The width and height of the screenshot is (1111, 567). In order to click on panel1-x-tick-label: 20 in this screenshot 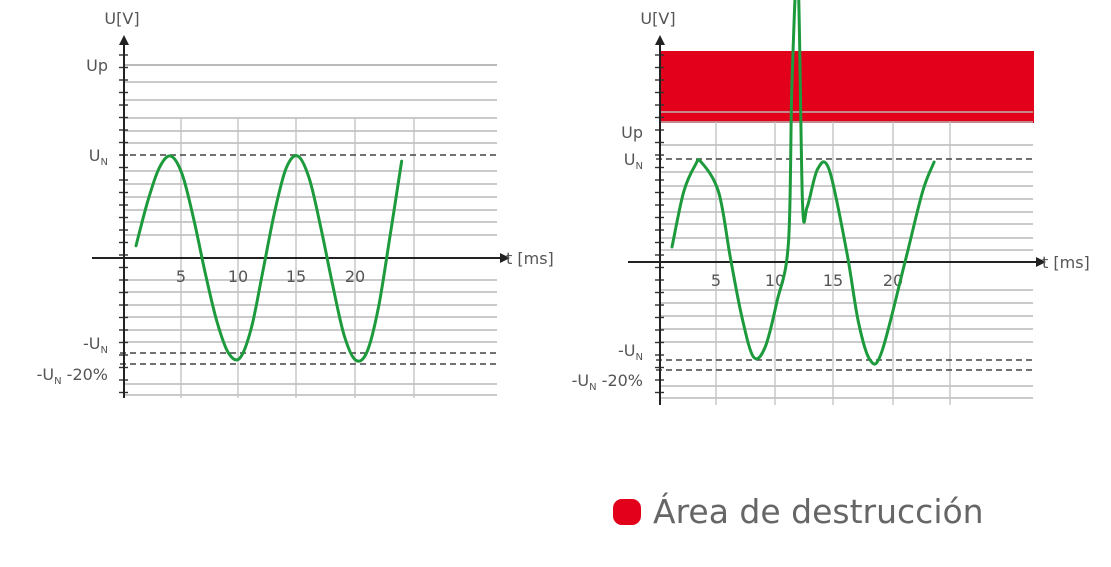, I will do `click(355, 276)`.